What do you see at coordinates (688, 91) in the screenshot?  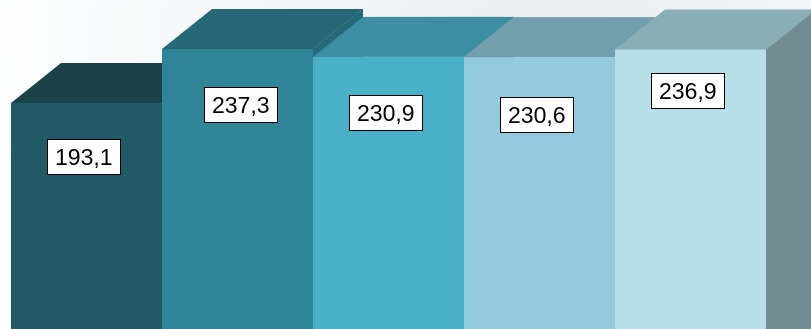 I see `data-label-5: 236,9` at bounding box center [688, 91].